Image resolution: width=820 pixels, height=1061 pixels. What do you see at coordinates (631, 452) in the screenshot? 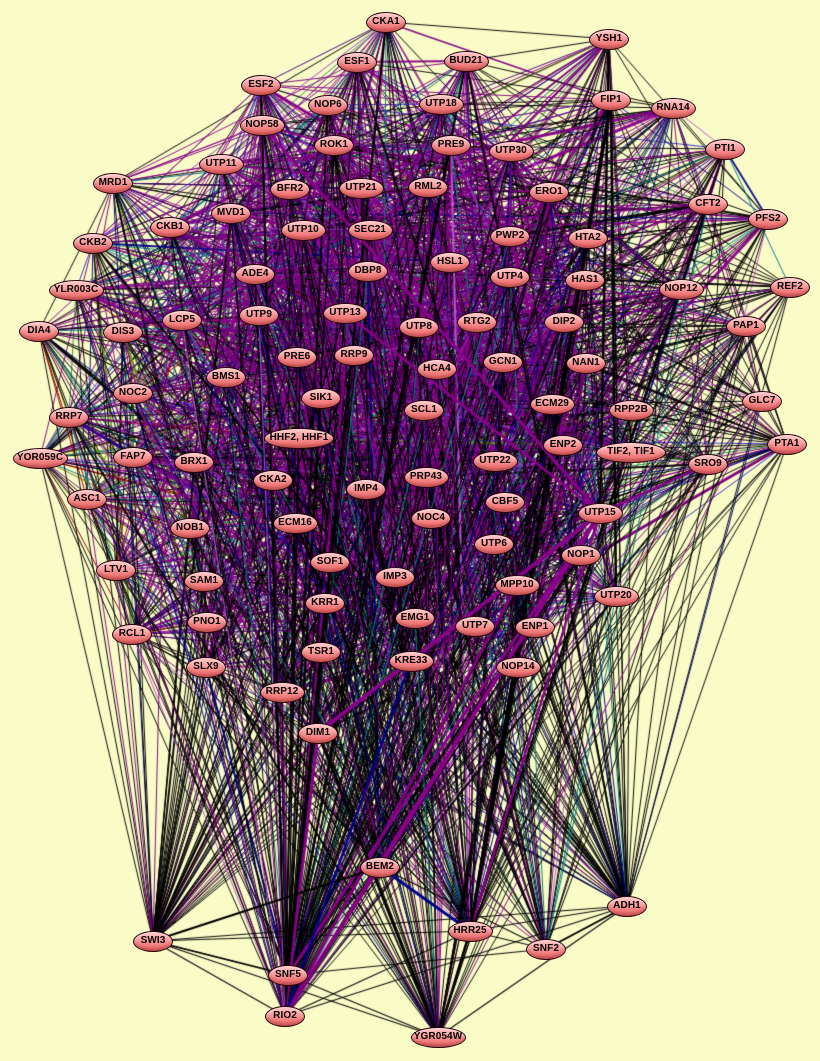
I see `graph-node: TIF2, TIF1` at bounding box center [631, 452].